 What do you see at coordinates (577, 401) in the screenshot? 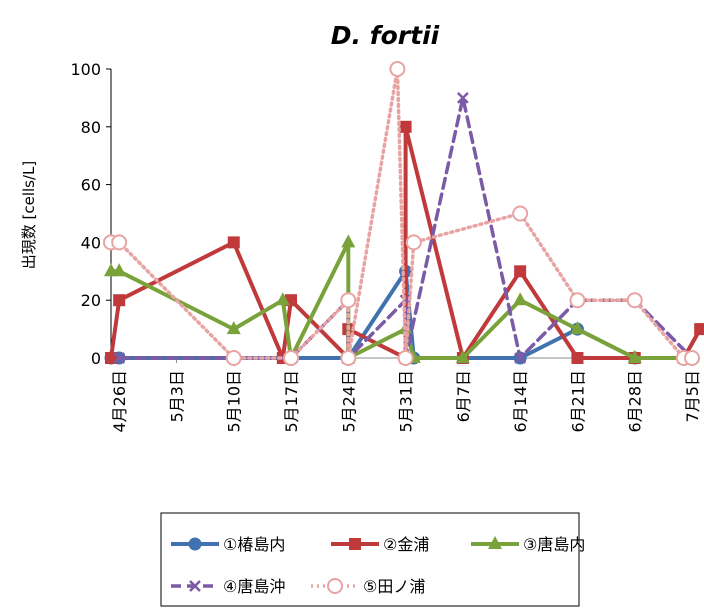
I see `x-tick-label: 6月21日` at bounding box center [577, 401].